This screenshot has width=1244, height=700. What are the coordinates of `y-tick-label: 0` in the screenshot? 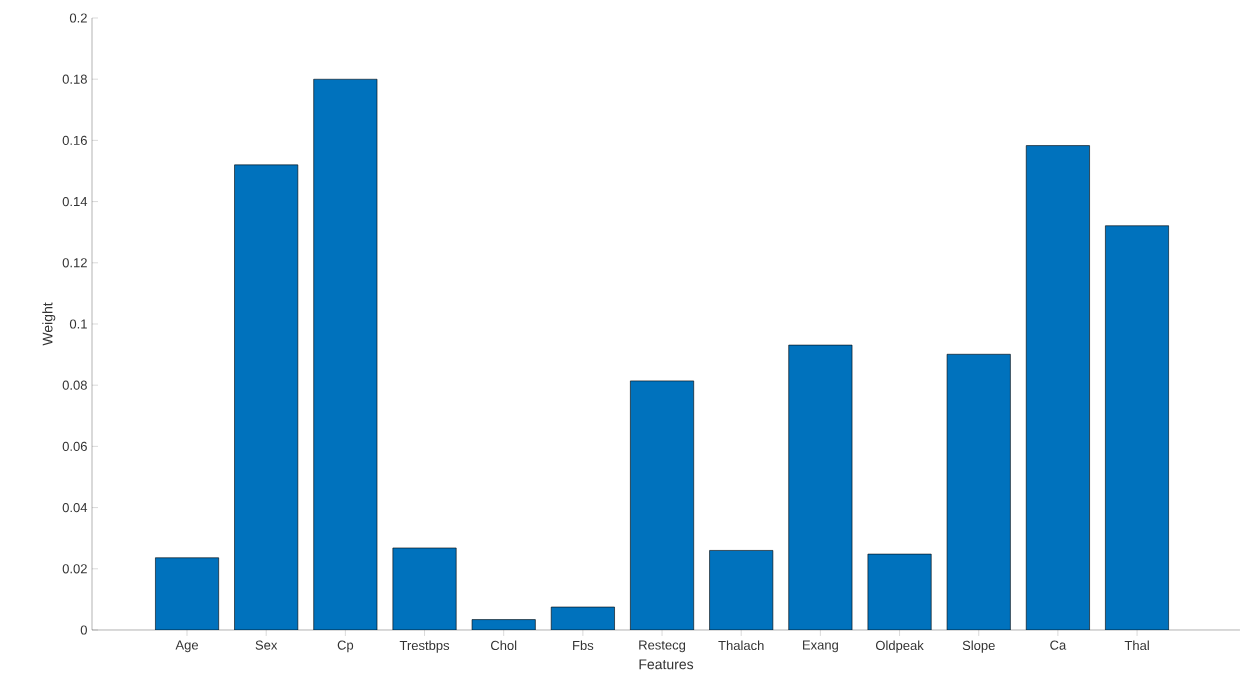 It's located at (83, 630).